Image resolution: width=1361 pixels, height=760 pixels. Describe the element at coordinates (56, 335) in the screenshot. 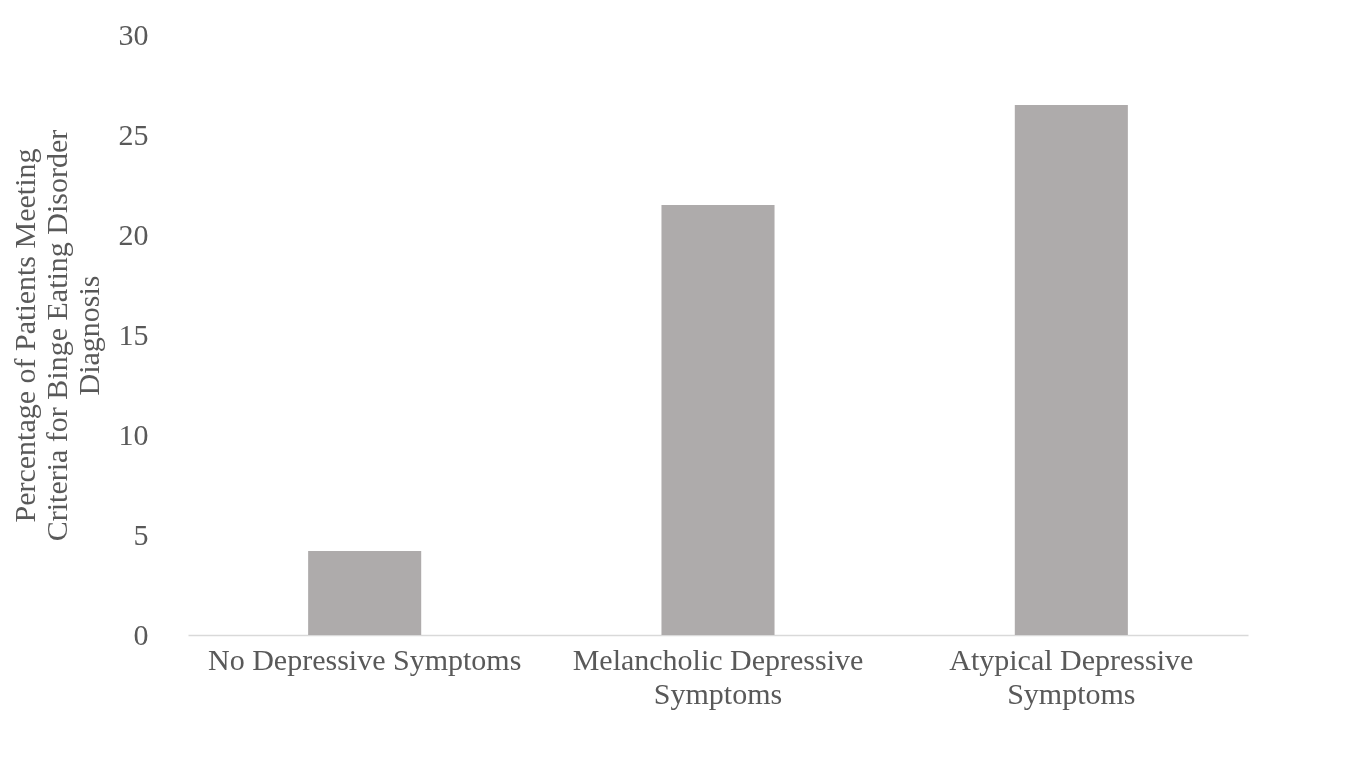

I see `y-axis-title: Percentage of Patients Meeting Criteria for Binge Eating Disorder Diagnosis` at that location.